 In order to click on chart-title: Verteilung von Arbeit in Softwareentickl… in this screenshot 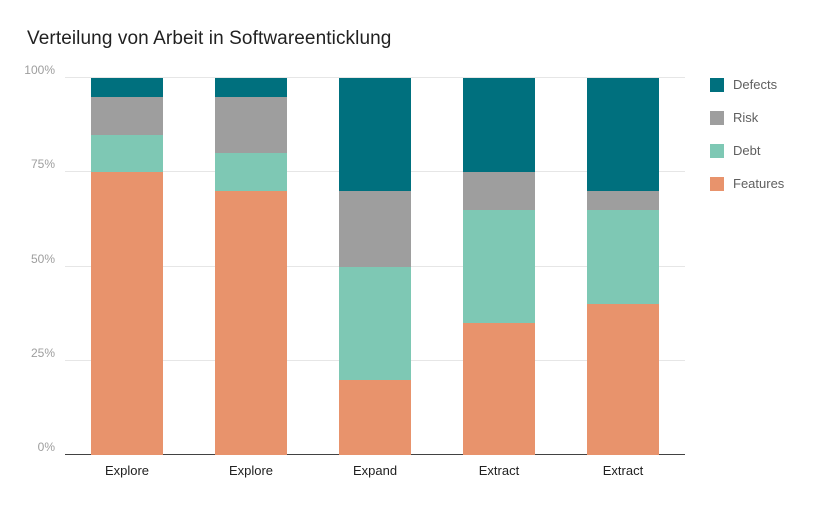, I will do `click(209, 38)`.